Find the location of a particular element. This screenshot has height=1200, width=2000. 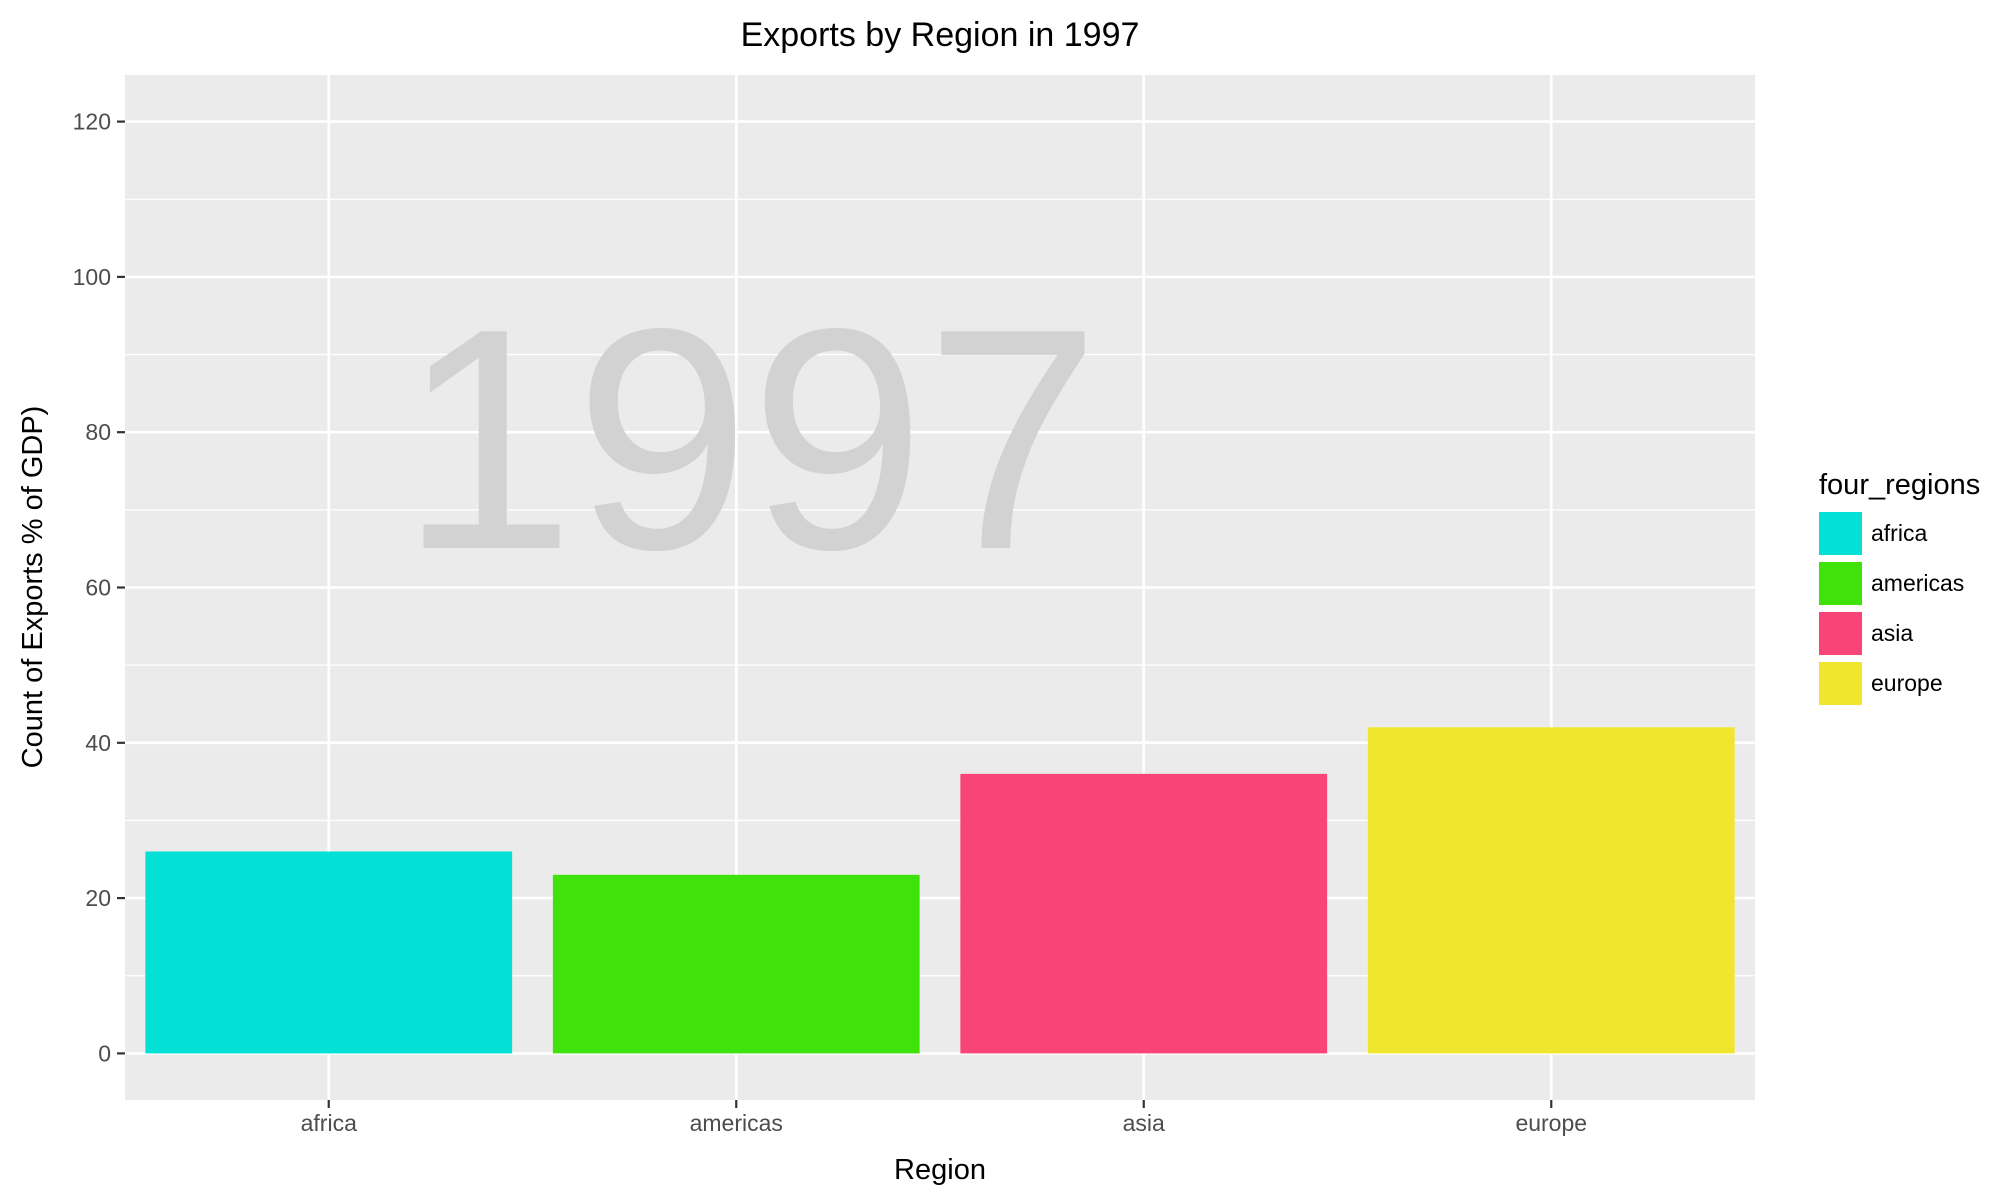

legend-key-europe is located at coordinates (1840, 683).